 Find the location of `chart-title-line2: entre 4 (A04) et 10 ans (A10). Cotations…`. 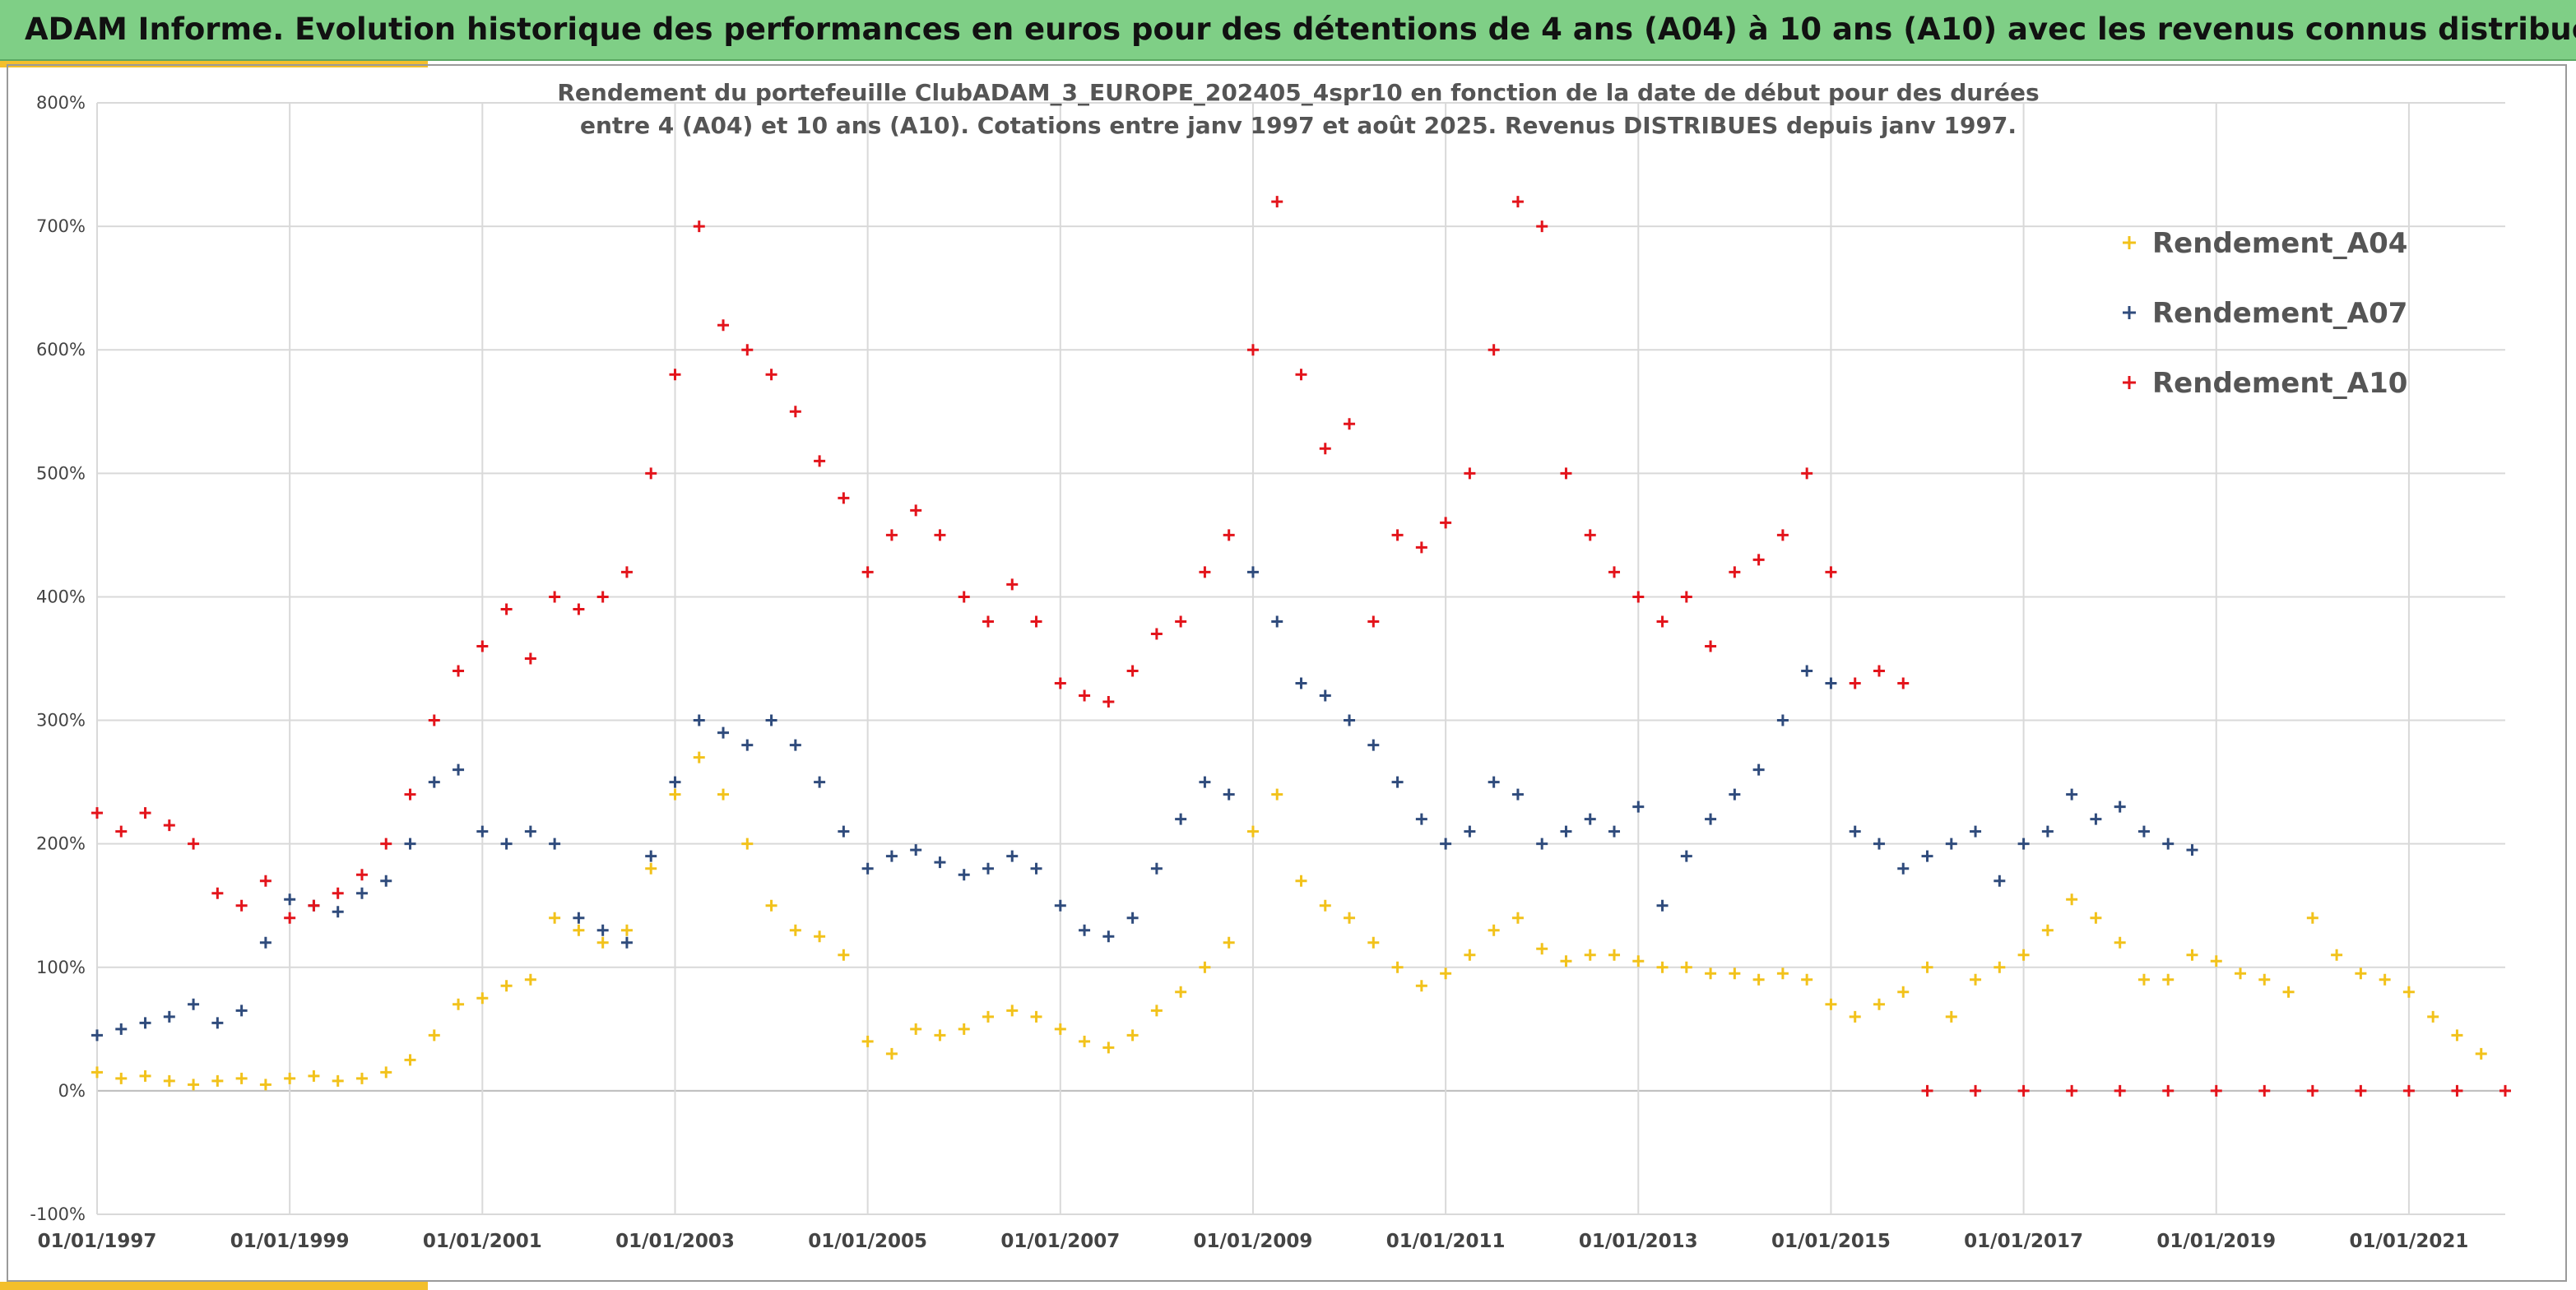

chart-title-line2: entre 4 (A04) et 10 ans (A10). Cotations… is located at coordinates (1298, 126).